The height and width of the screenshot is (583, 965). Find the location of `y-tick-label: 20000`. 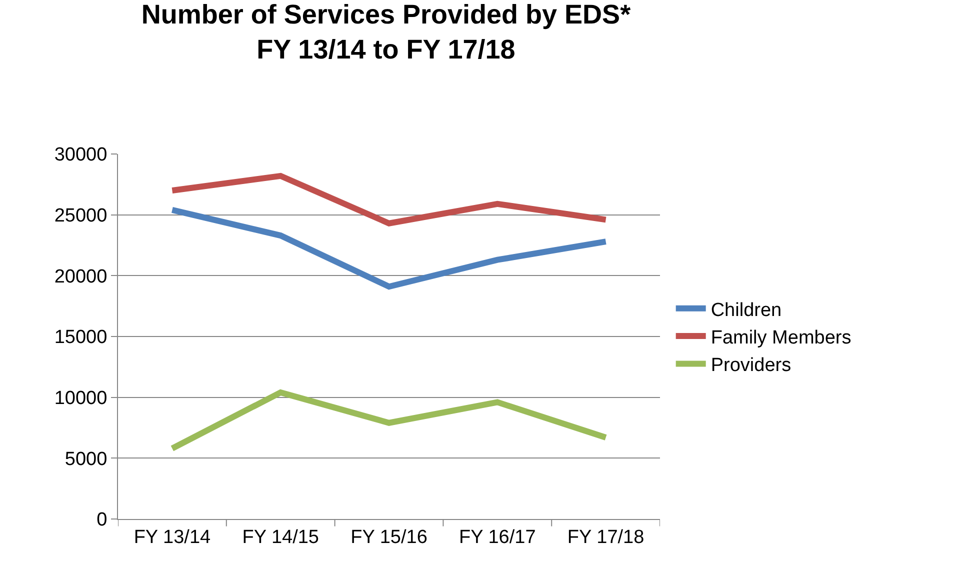

y-tick-label: 20000 is located at coordinates (81, 277).